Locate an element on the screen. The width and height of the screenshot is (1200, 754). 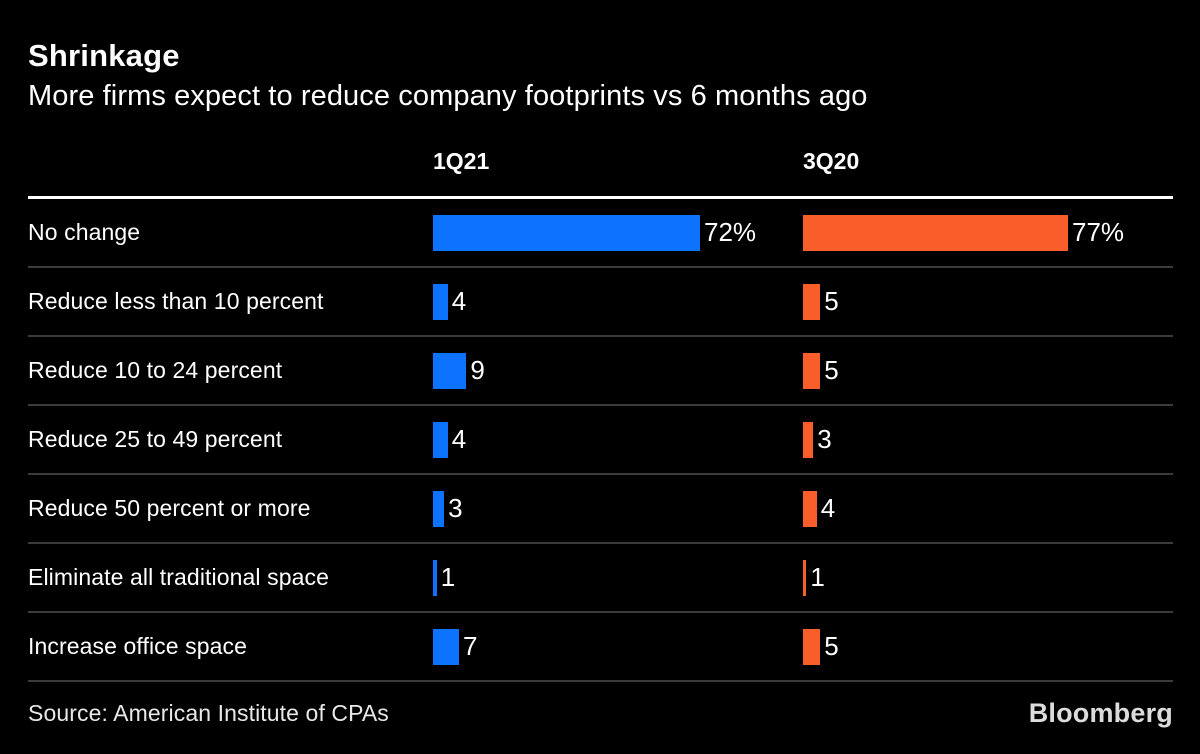
bar-value-1q21: 3 is located at coordinates (455, 508).